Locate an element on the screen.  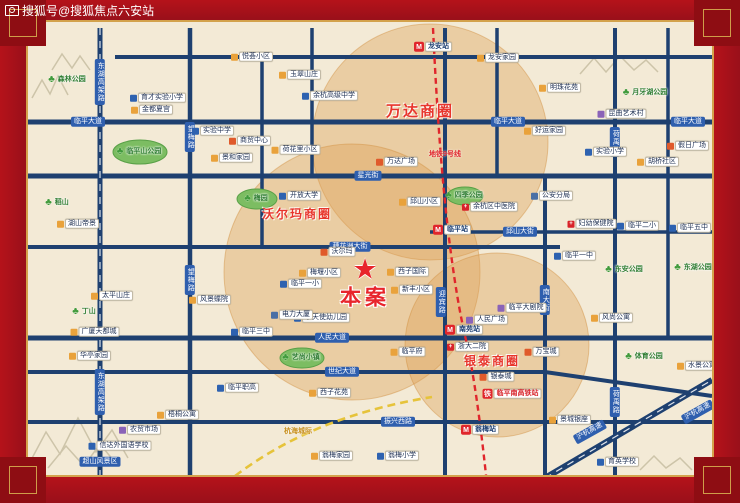
poi-mall: 万宝城 is located at coordinates (542, 352).